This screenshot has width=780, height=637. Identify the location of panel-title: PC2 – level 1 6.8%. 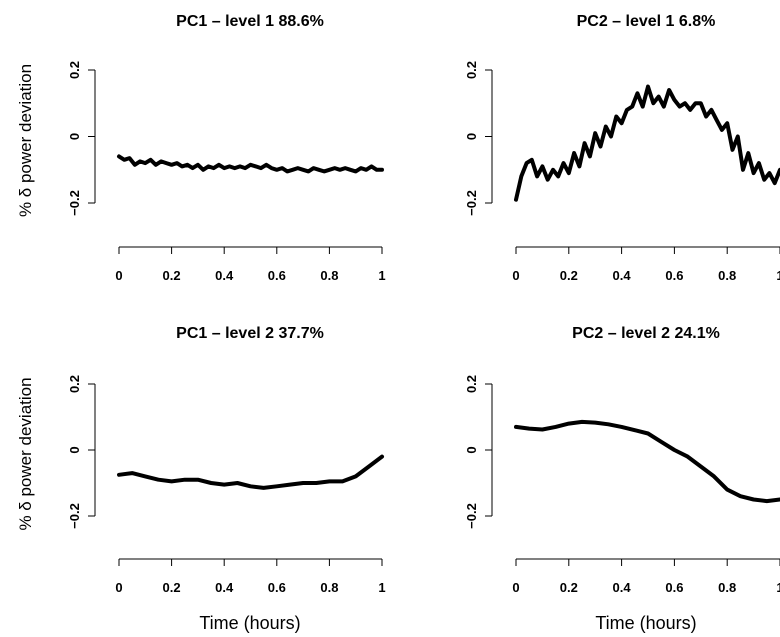
(646, 21).